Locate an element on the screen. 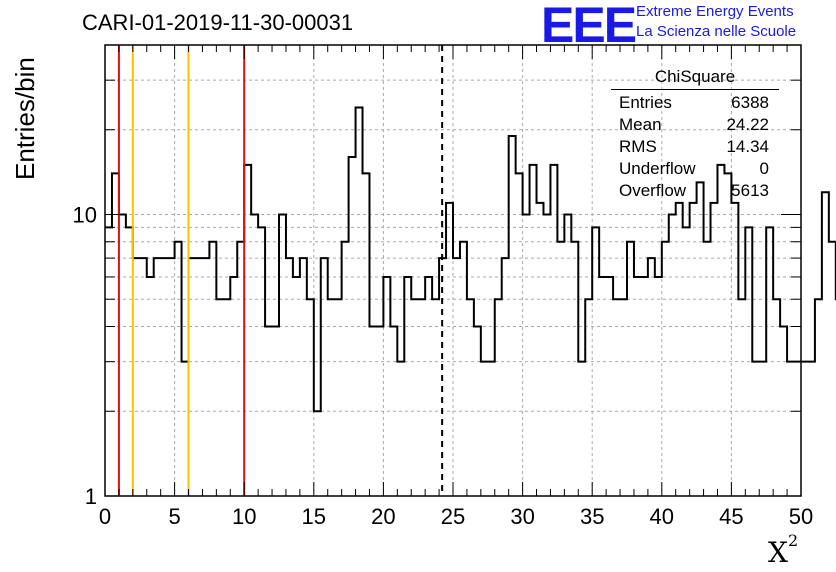 The height and width of the screenshot is (572, 836). stats-label: Mean is located at coordinates (640, 124).